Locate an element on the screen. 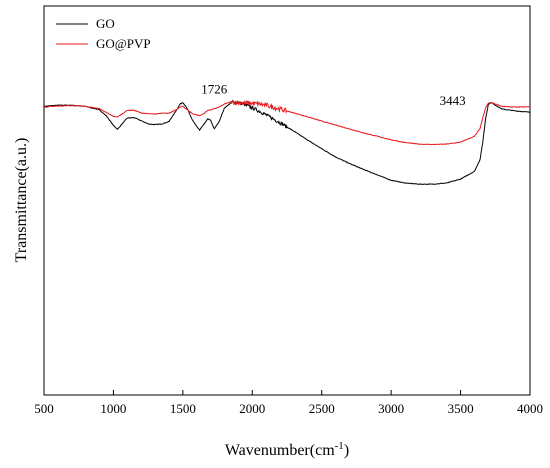  peak-annotations: 1726 3443 is located at coordinates (333, 95).